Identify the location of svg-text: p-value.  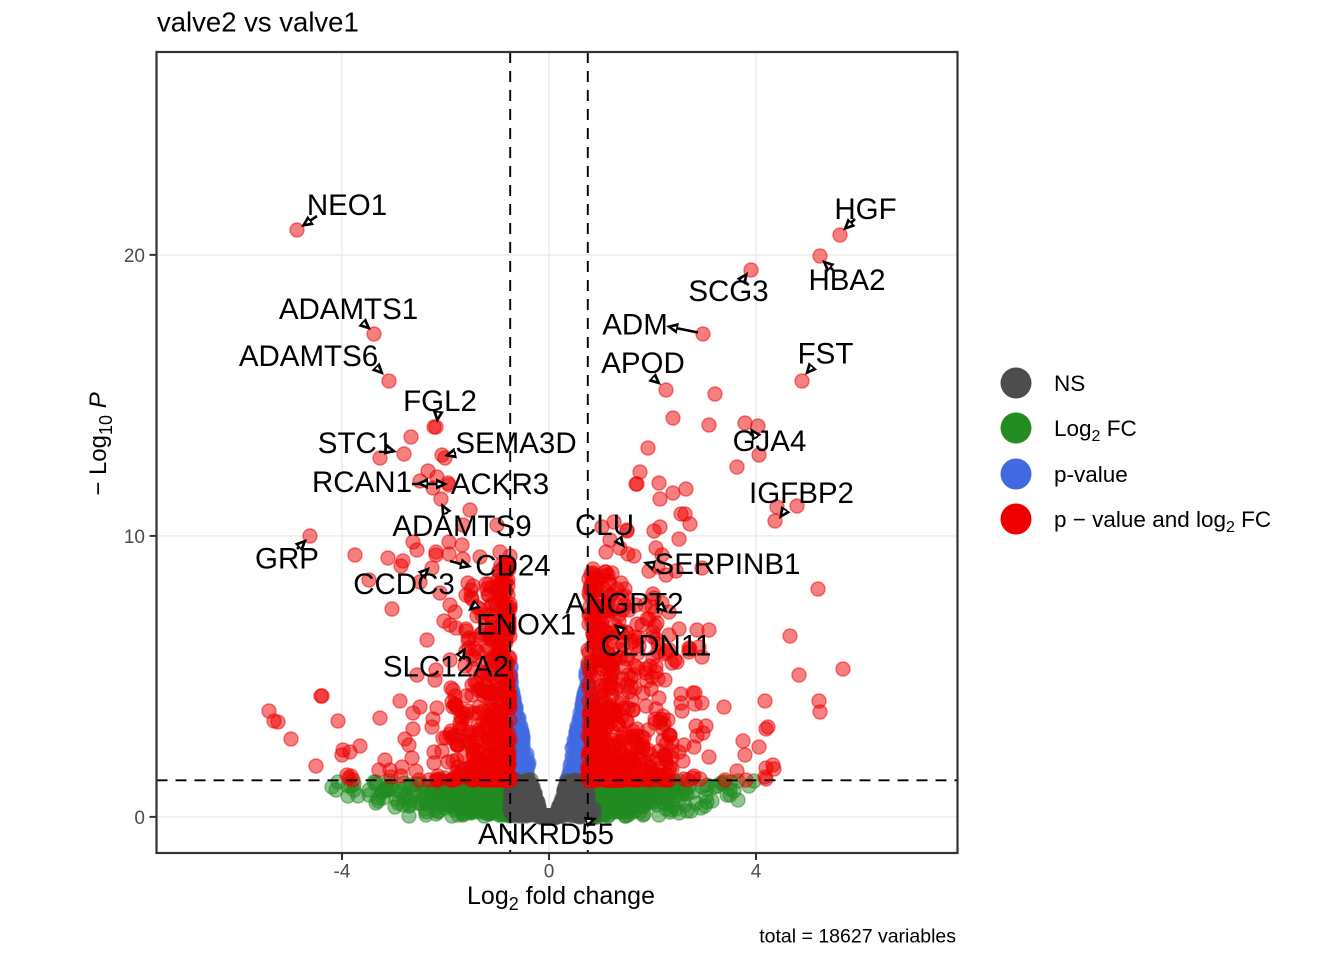
(1091, 474).